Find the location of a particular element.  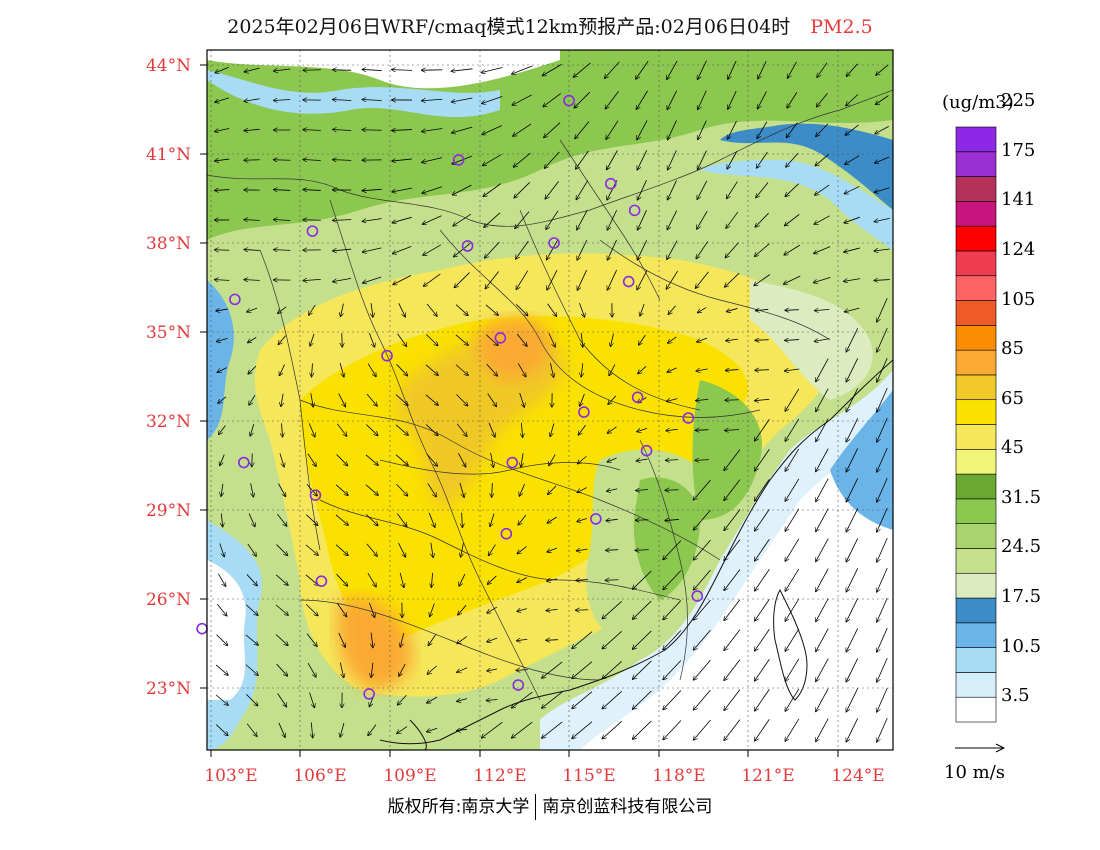

lon-label-106: 106°E is located at coordinates (320, 776).